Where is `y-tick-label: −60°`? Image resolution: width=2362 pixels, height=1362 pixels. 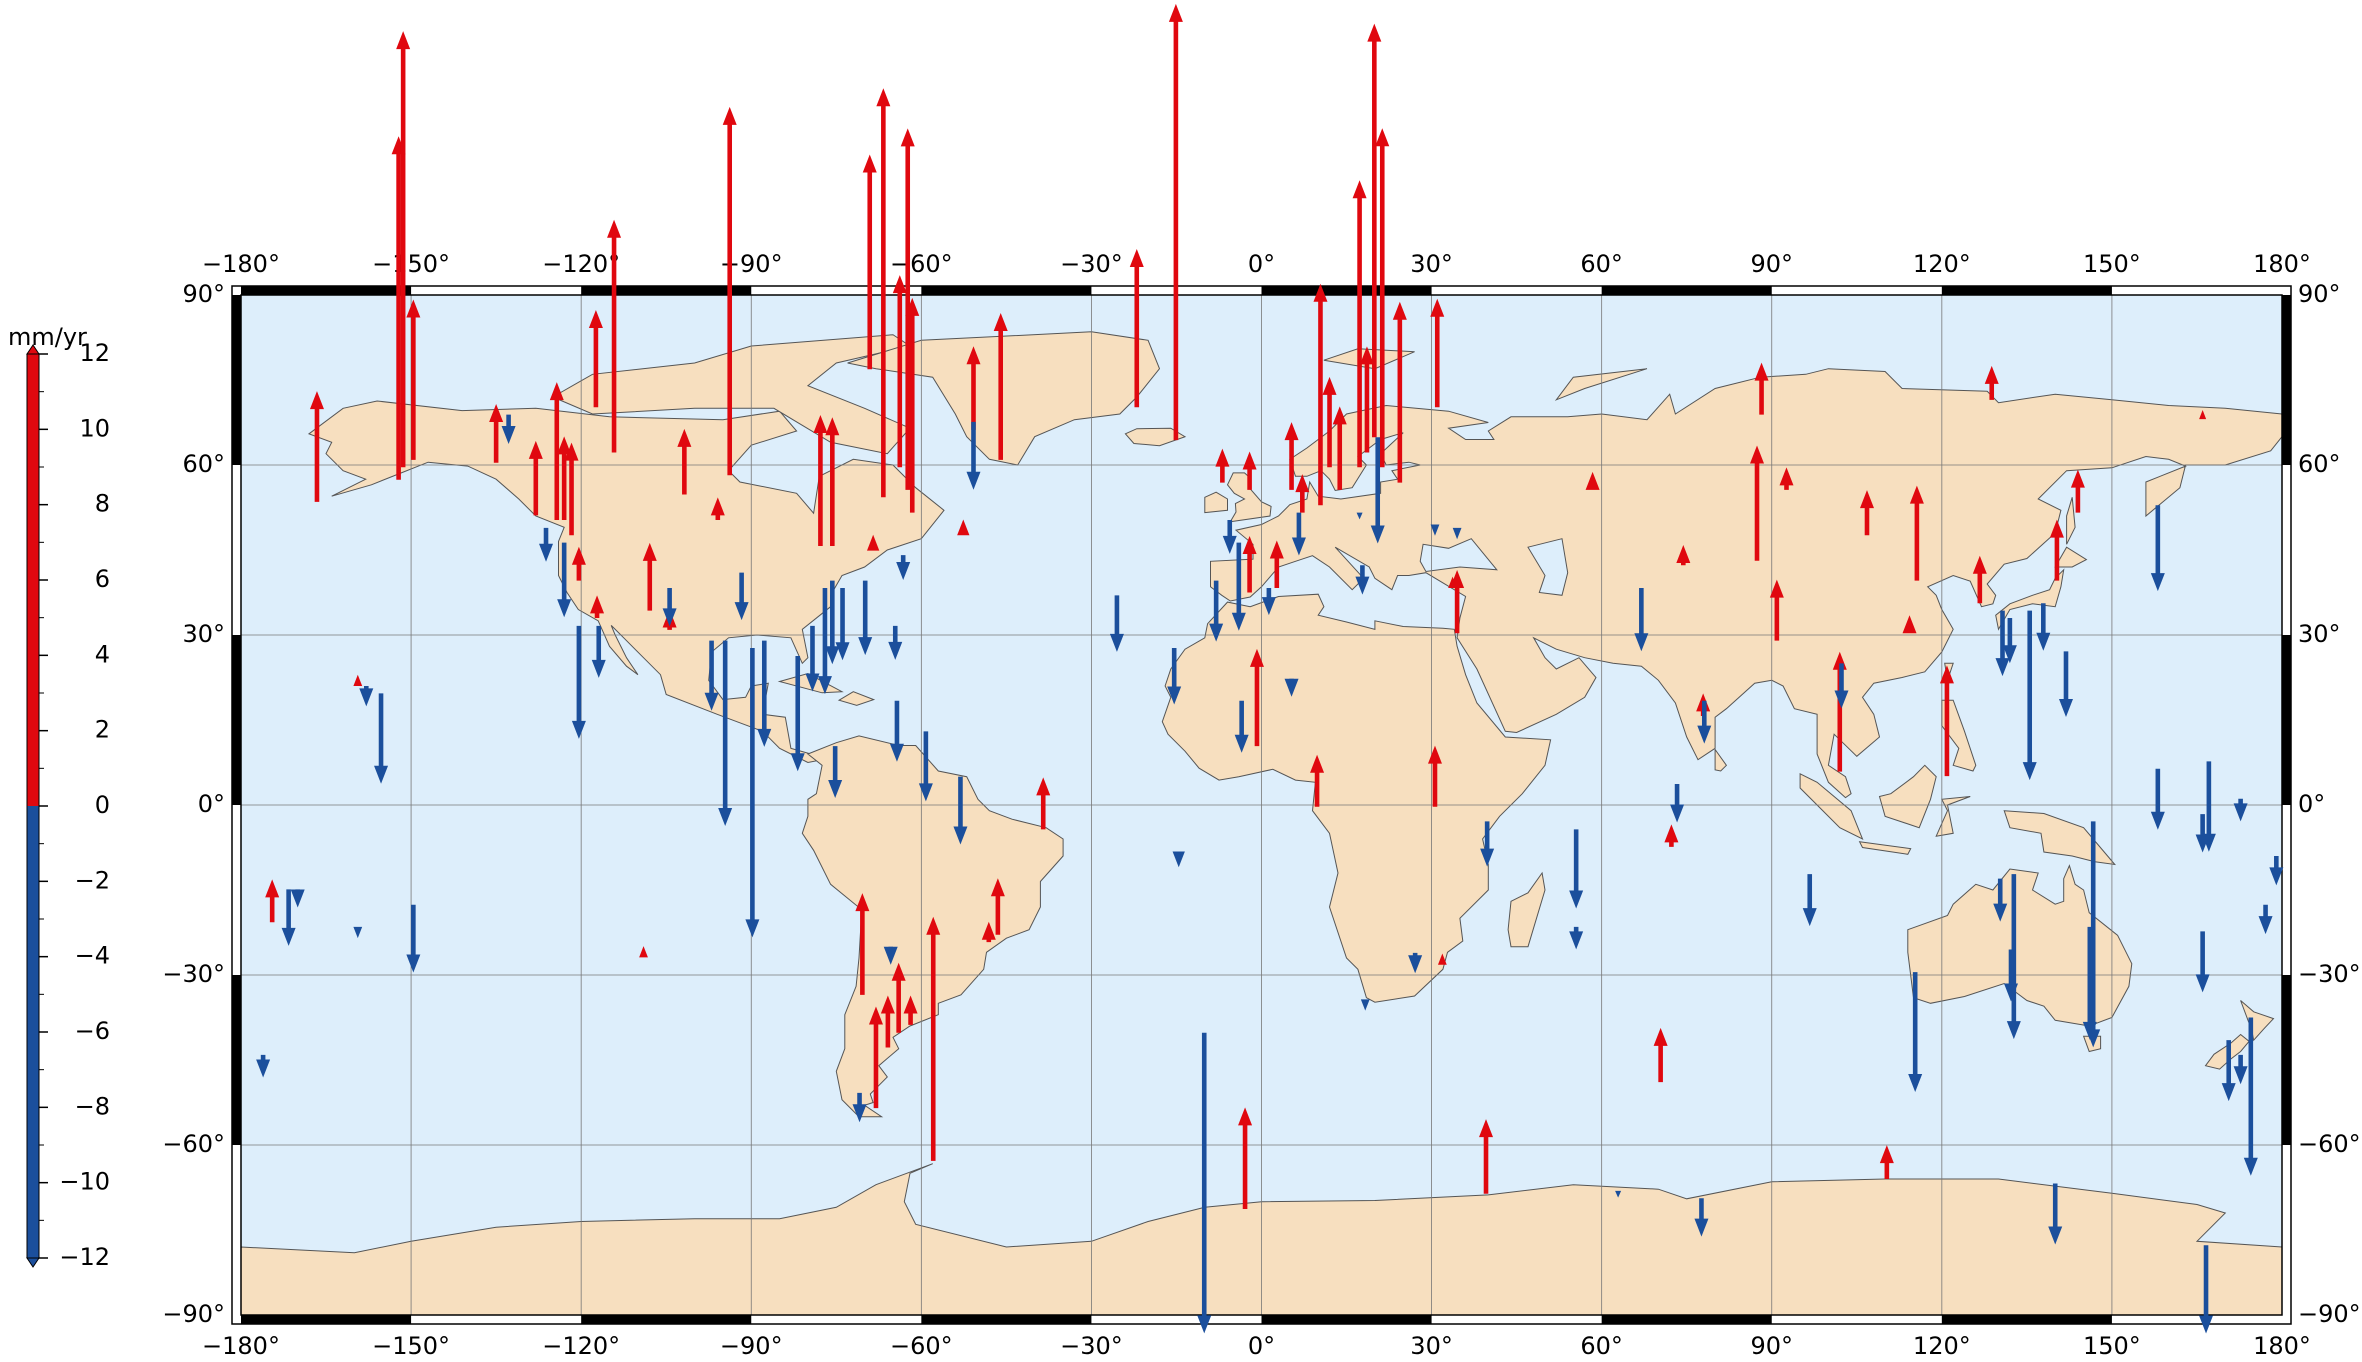 y-tick-label: −60° is located at coordinates (2329, 1144).